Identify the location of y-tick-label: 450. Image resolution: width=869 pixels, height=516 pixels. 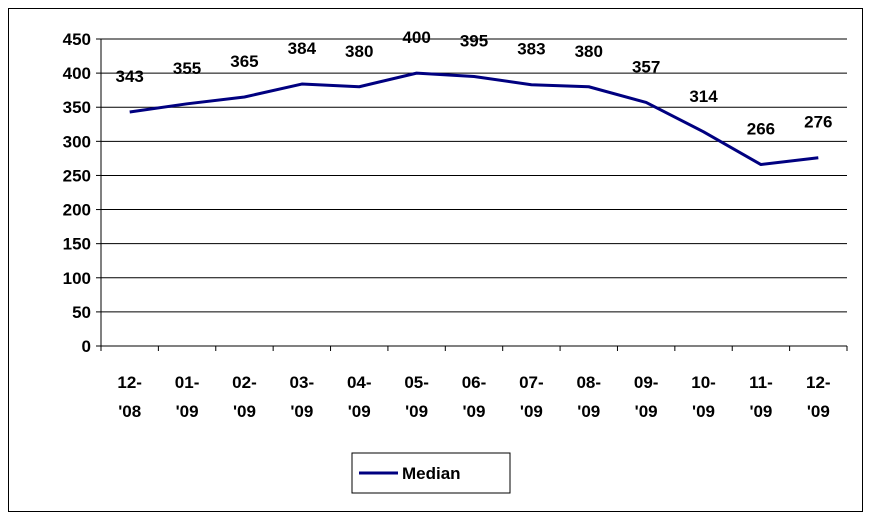
(77, 39).